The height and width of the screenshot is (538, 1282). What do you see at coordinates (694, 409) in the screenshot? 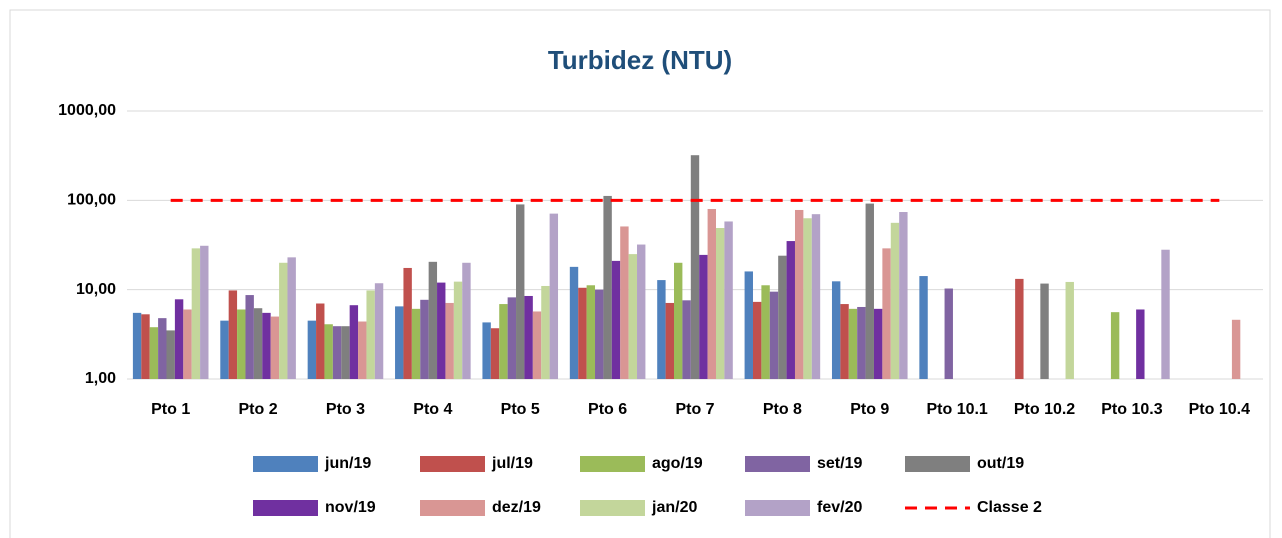
I see `x-tick-label: Pto 7` at bounding box center [694, 409].